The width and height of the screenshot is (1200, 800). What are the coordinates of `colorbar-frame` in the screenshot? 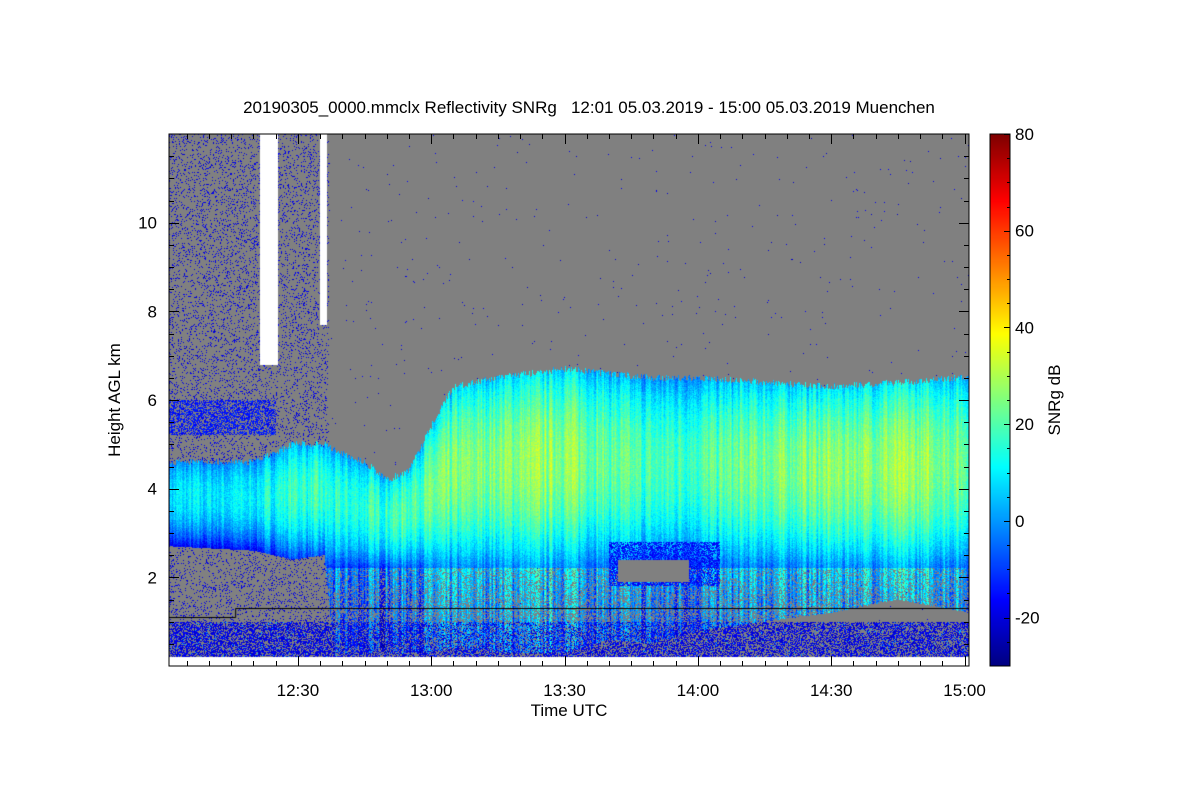 It's located at (1000, 400).